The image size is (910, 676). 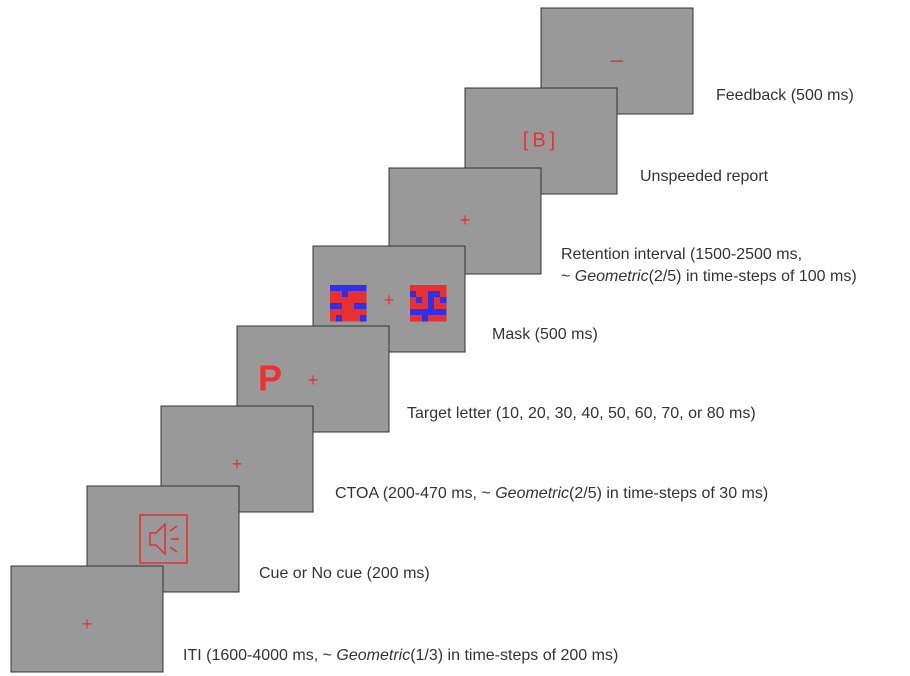 I want to click on icon-frame, so click(x=163, y=539).